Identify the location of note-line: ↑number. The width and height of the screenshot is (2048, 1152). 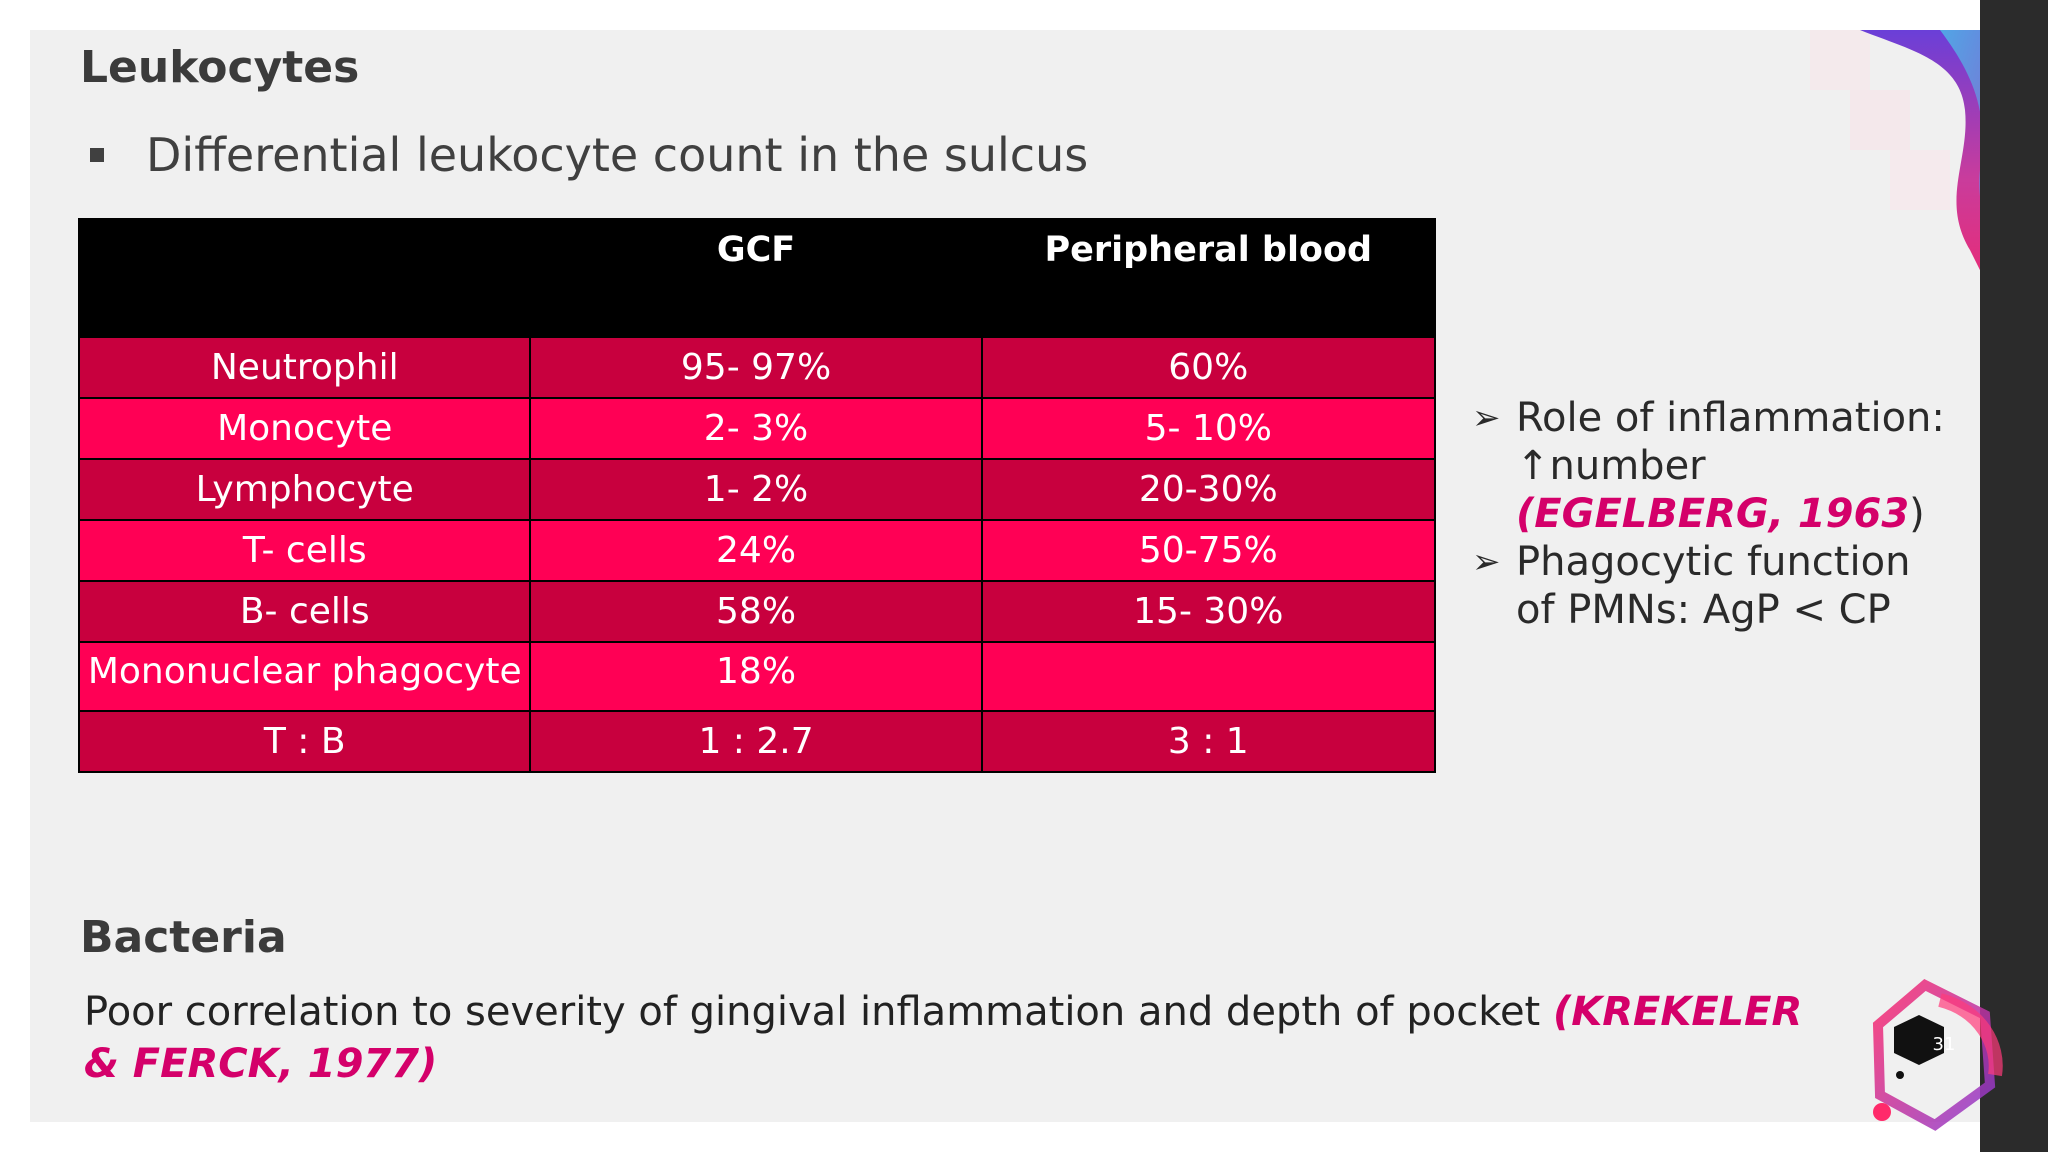
(1611, 466).